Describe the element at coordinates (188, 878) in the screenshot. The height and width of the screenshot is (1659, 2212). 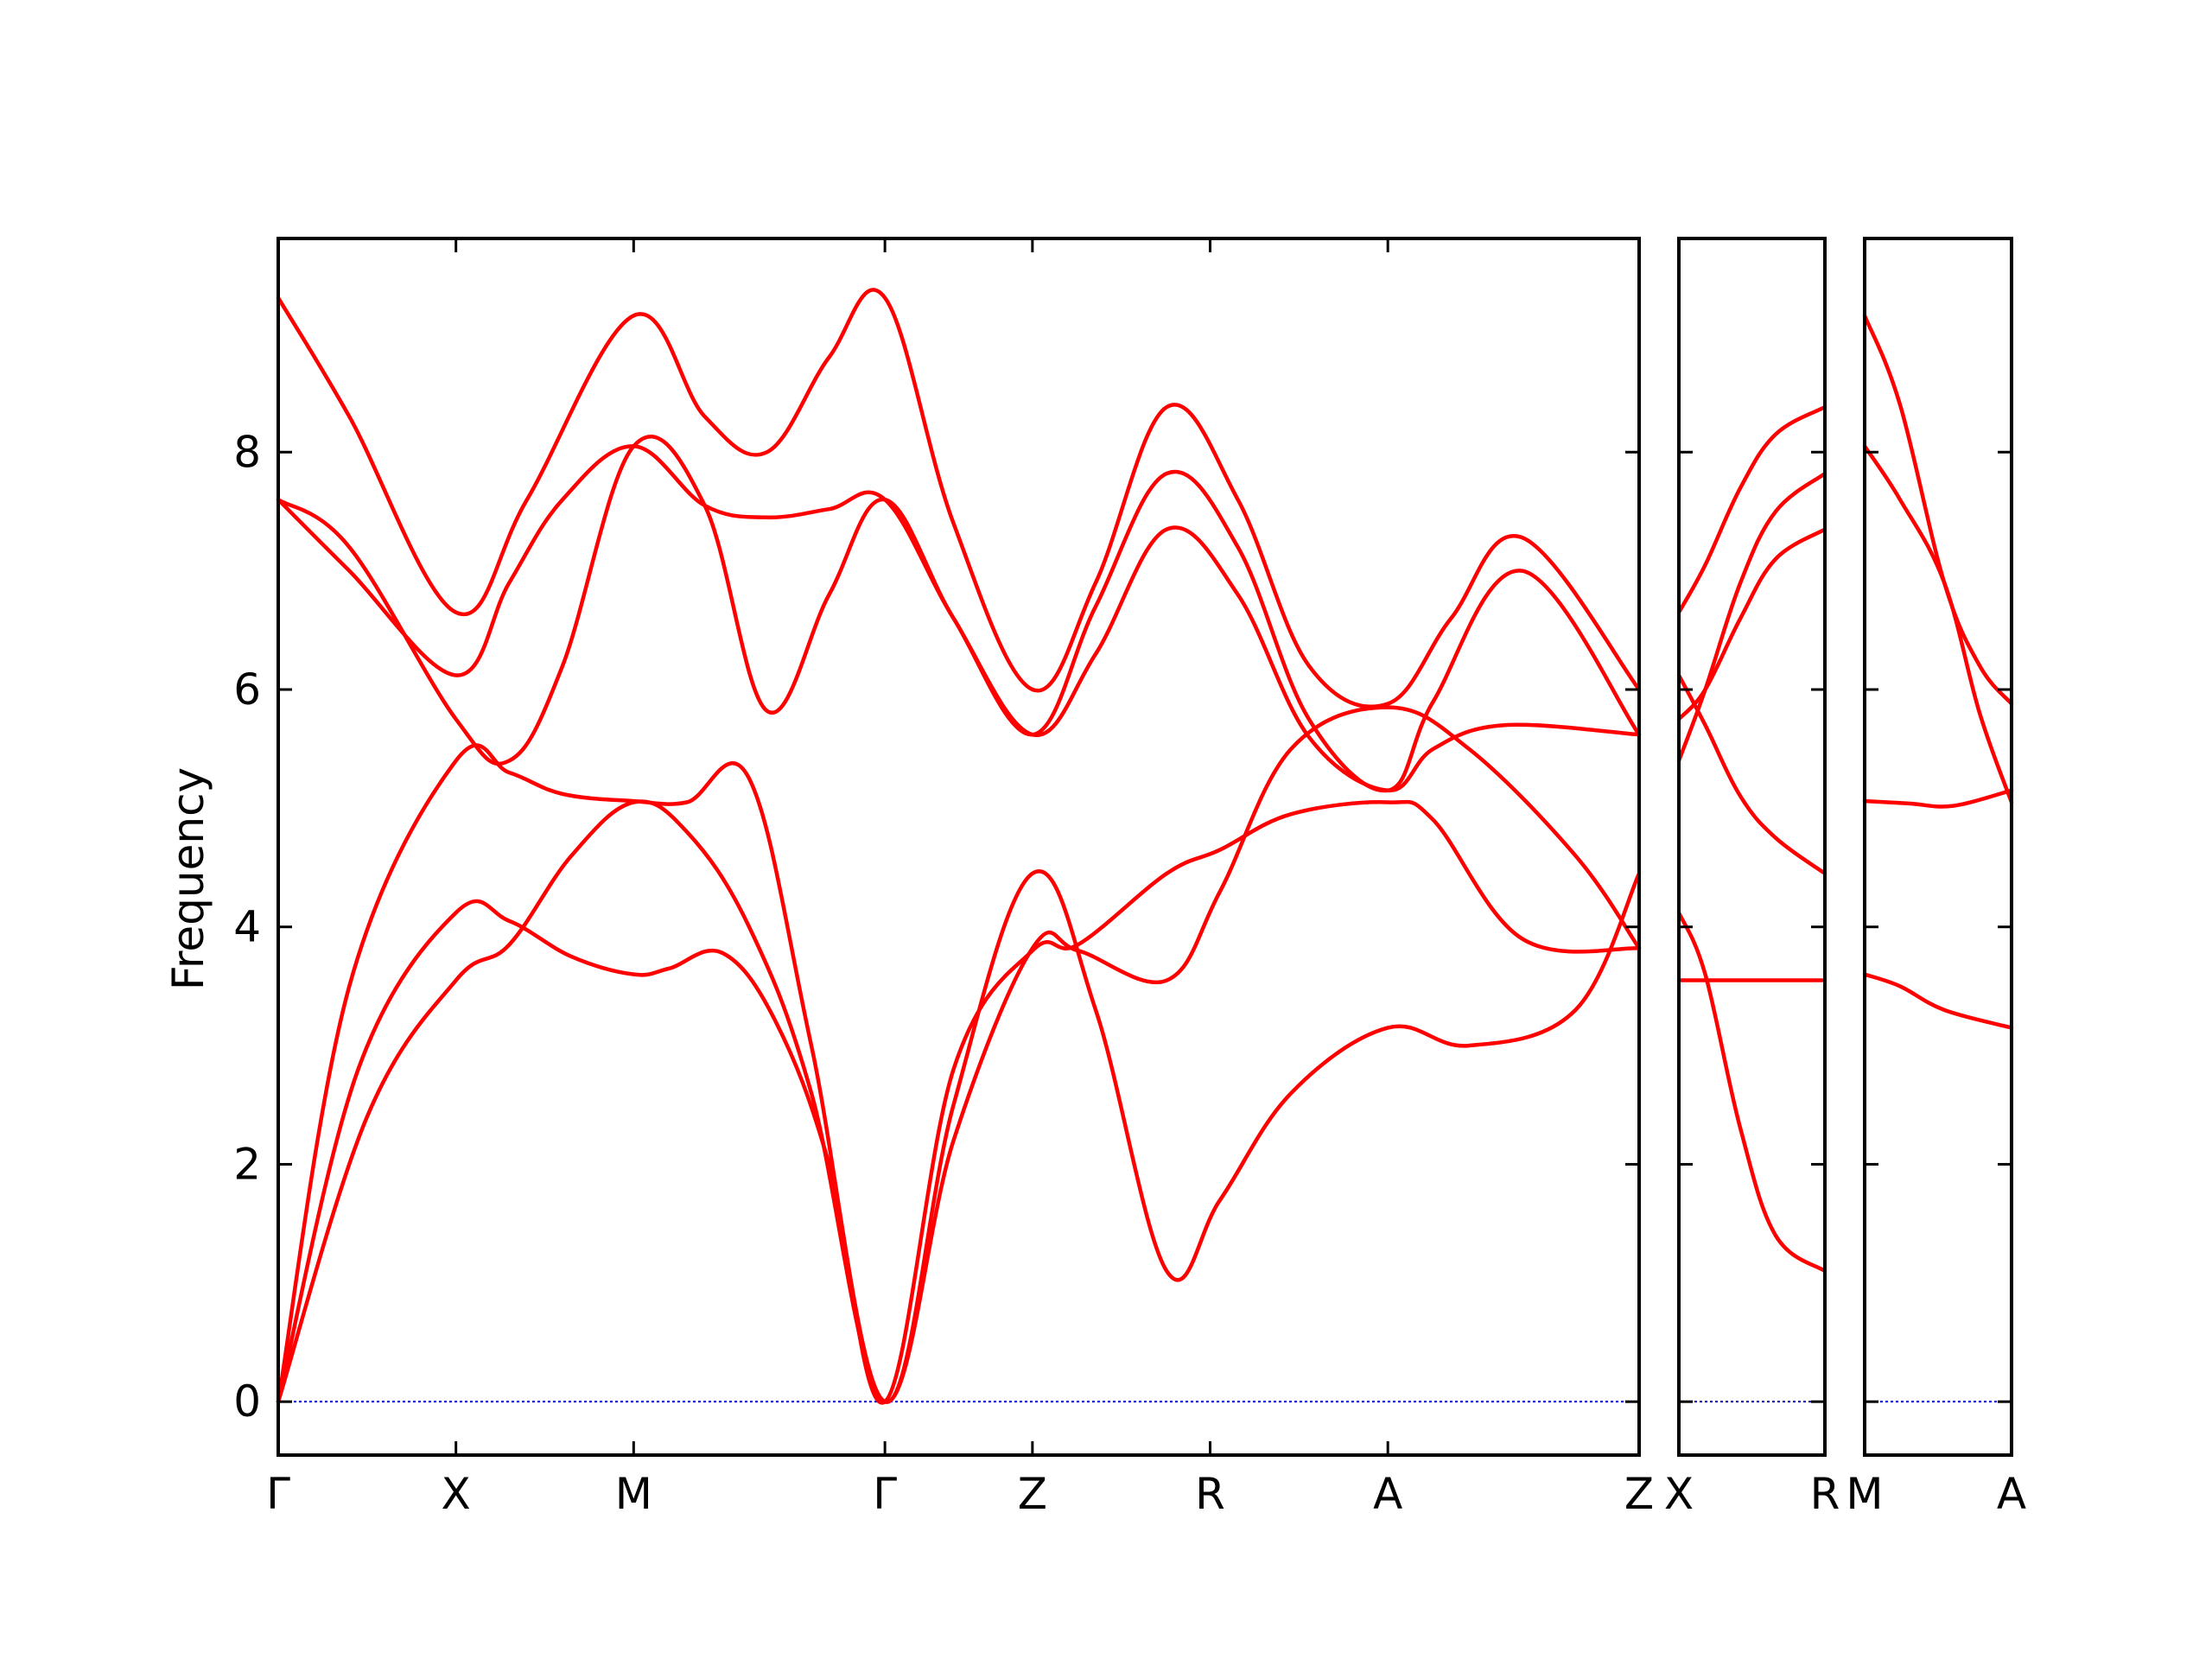
I see `y-axis-label: Frequency` at that location.